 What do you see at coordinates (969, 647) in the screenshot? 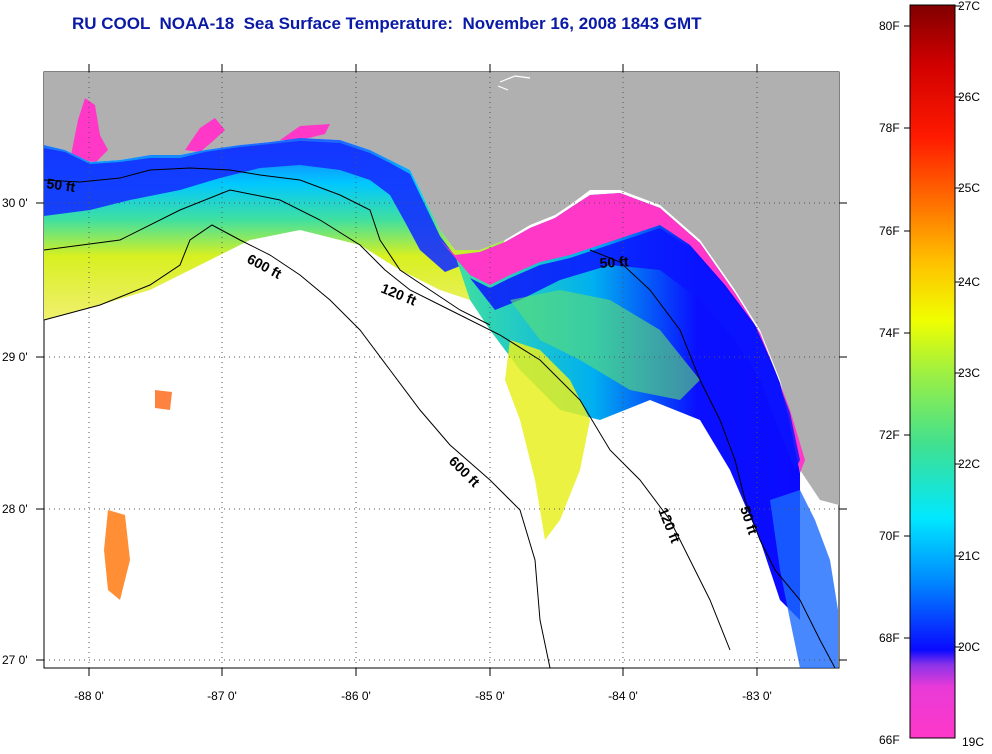
I see `colorbar-c-label: 20C` at bounding box center [969, 647].